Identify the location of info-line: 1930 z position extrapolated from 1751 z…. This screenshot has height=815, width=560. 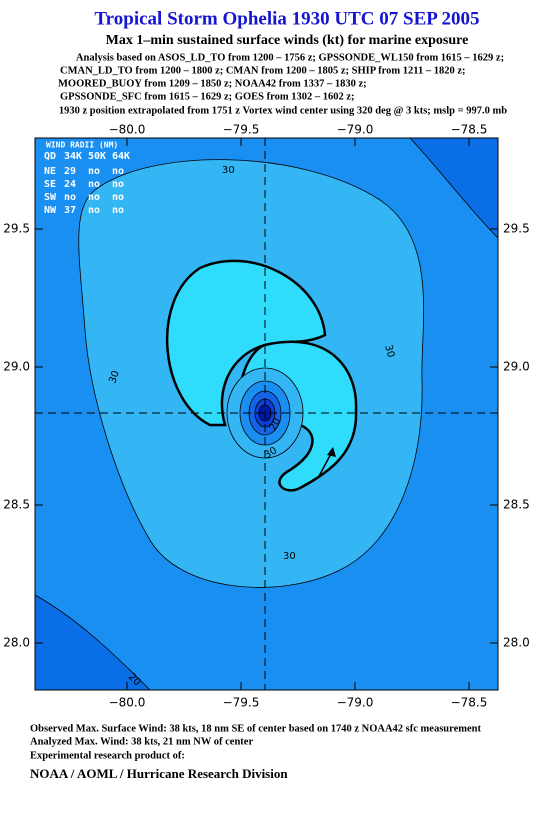
(283, 110).